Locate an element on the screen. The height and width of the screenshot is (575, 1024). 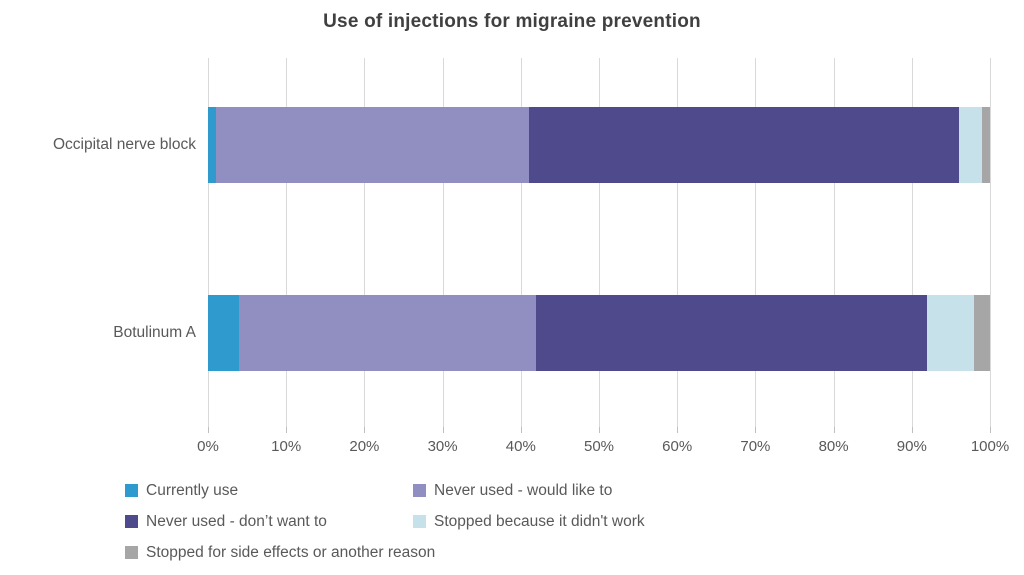
x-axis-tick-label: 80% is located at coordinates (833, 446).